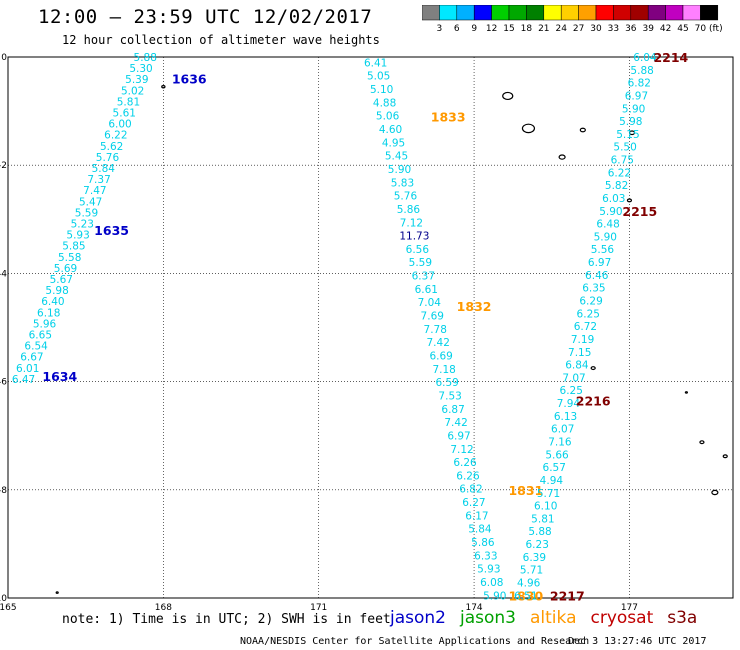 The width and height of the screenshot is (740, 650). Describe the element at coordinates (597, 276) in the screenshot. I see `wave-height-value: 6.46` at that location.